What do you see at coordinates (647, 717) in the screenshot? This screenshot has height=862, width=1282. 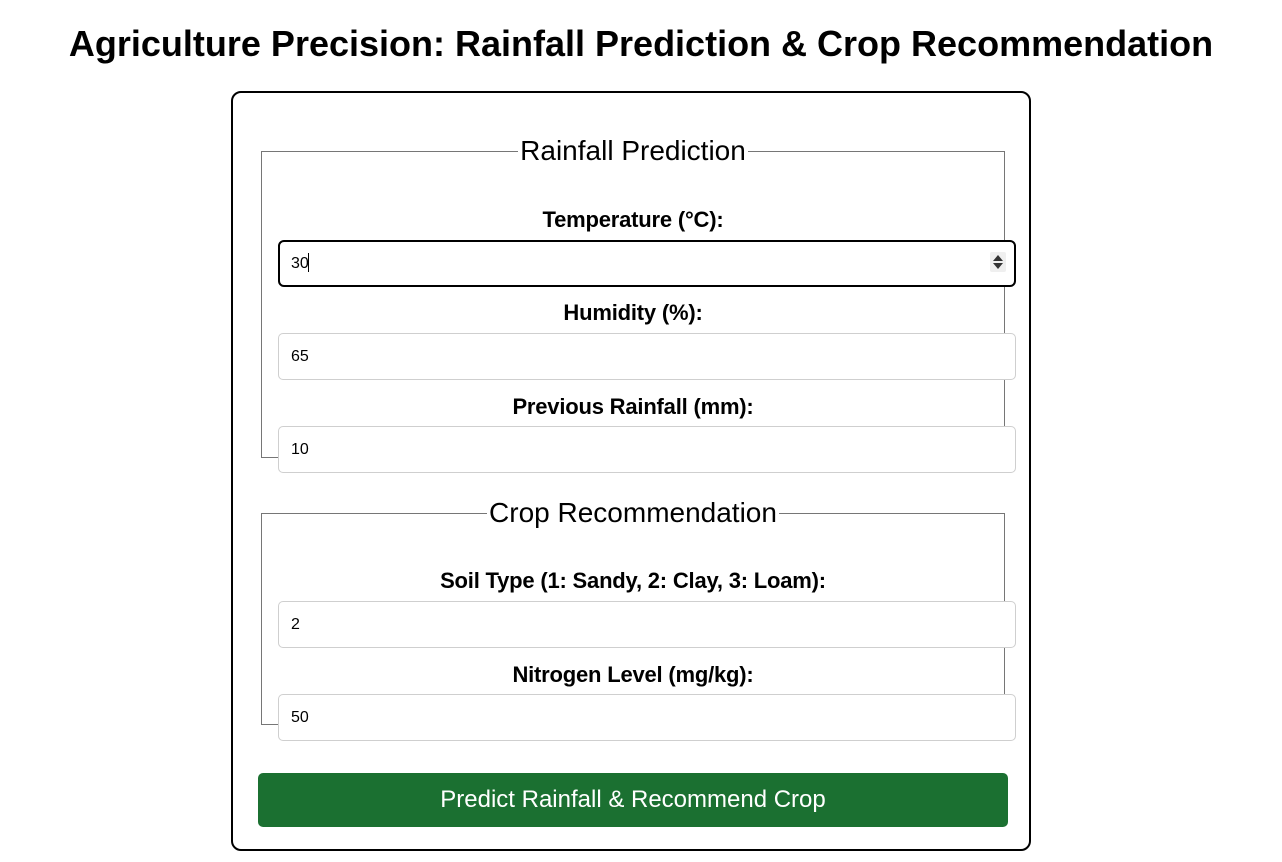 I see `nitrogen-input` at bounding box center [647, 717].